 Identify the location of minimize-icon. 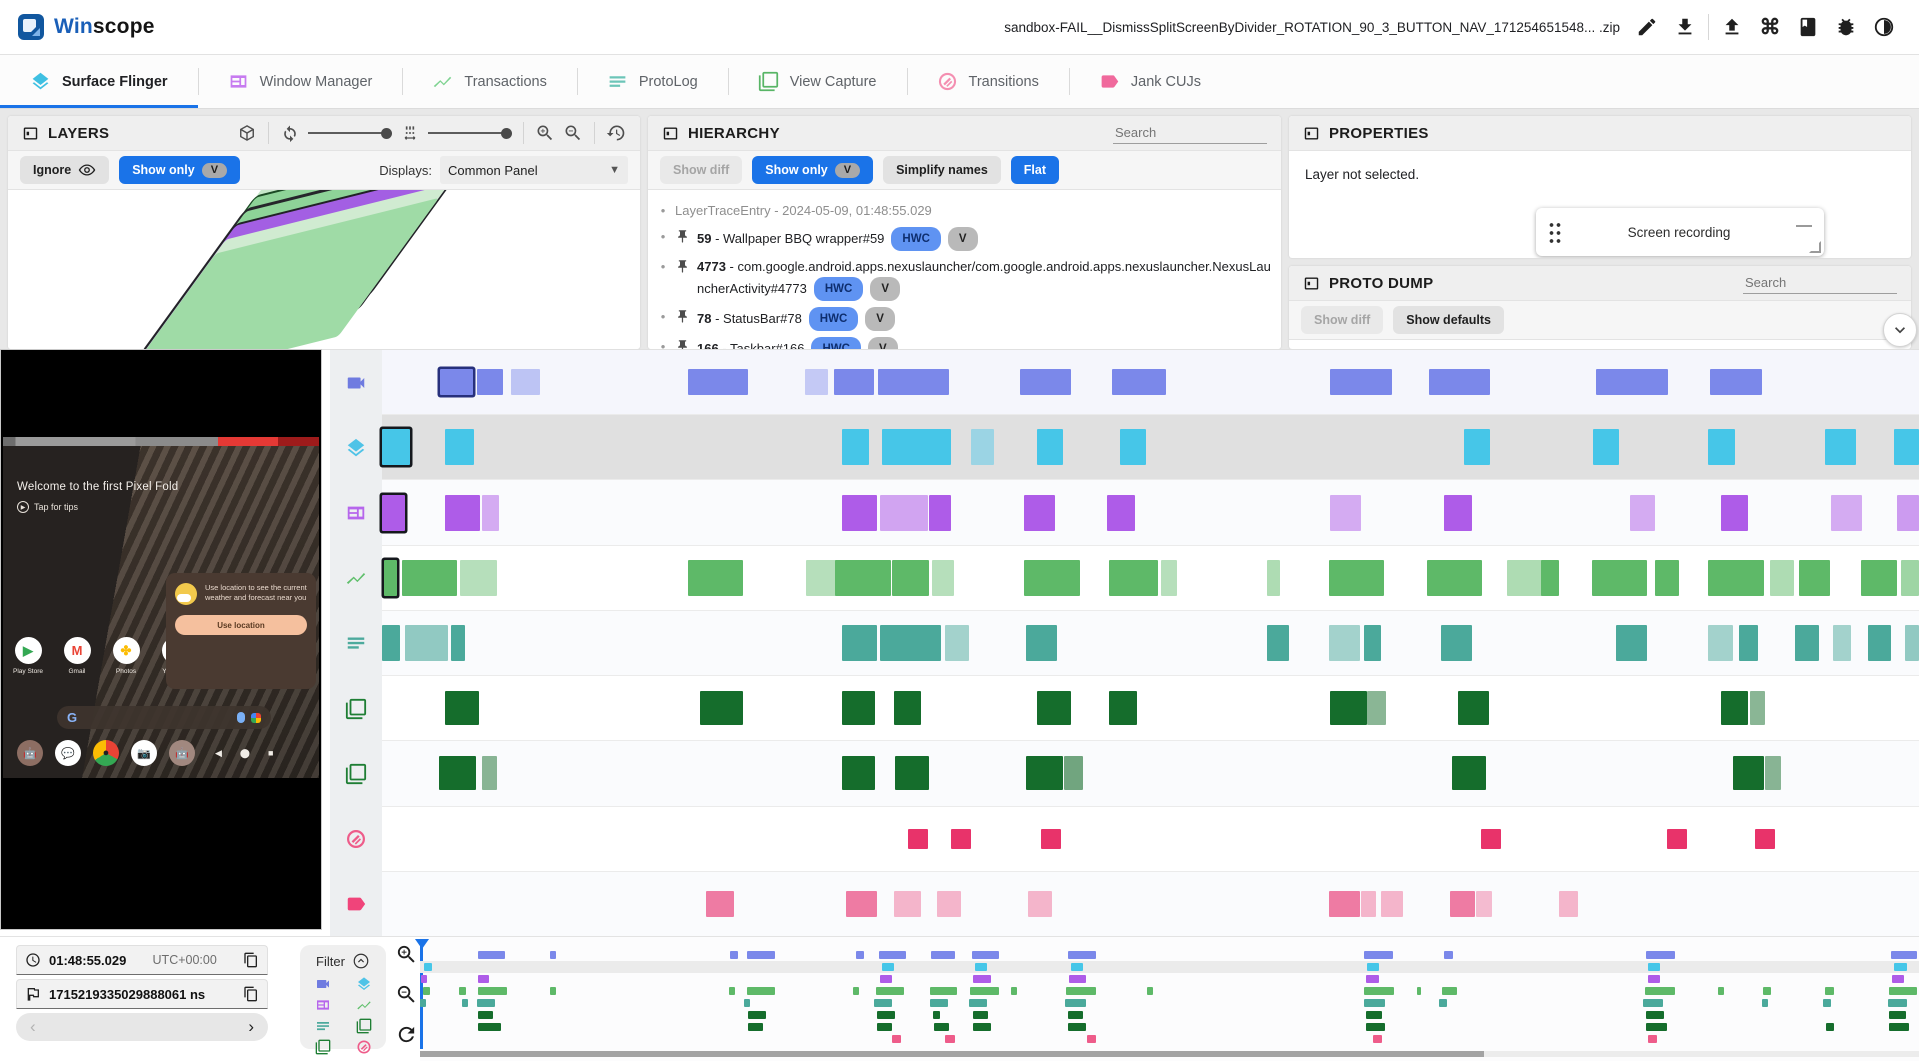
(1804, 226).